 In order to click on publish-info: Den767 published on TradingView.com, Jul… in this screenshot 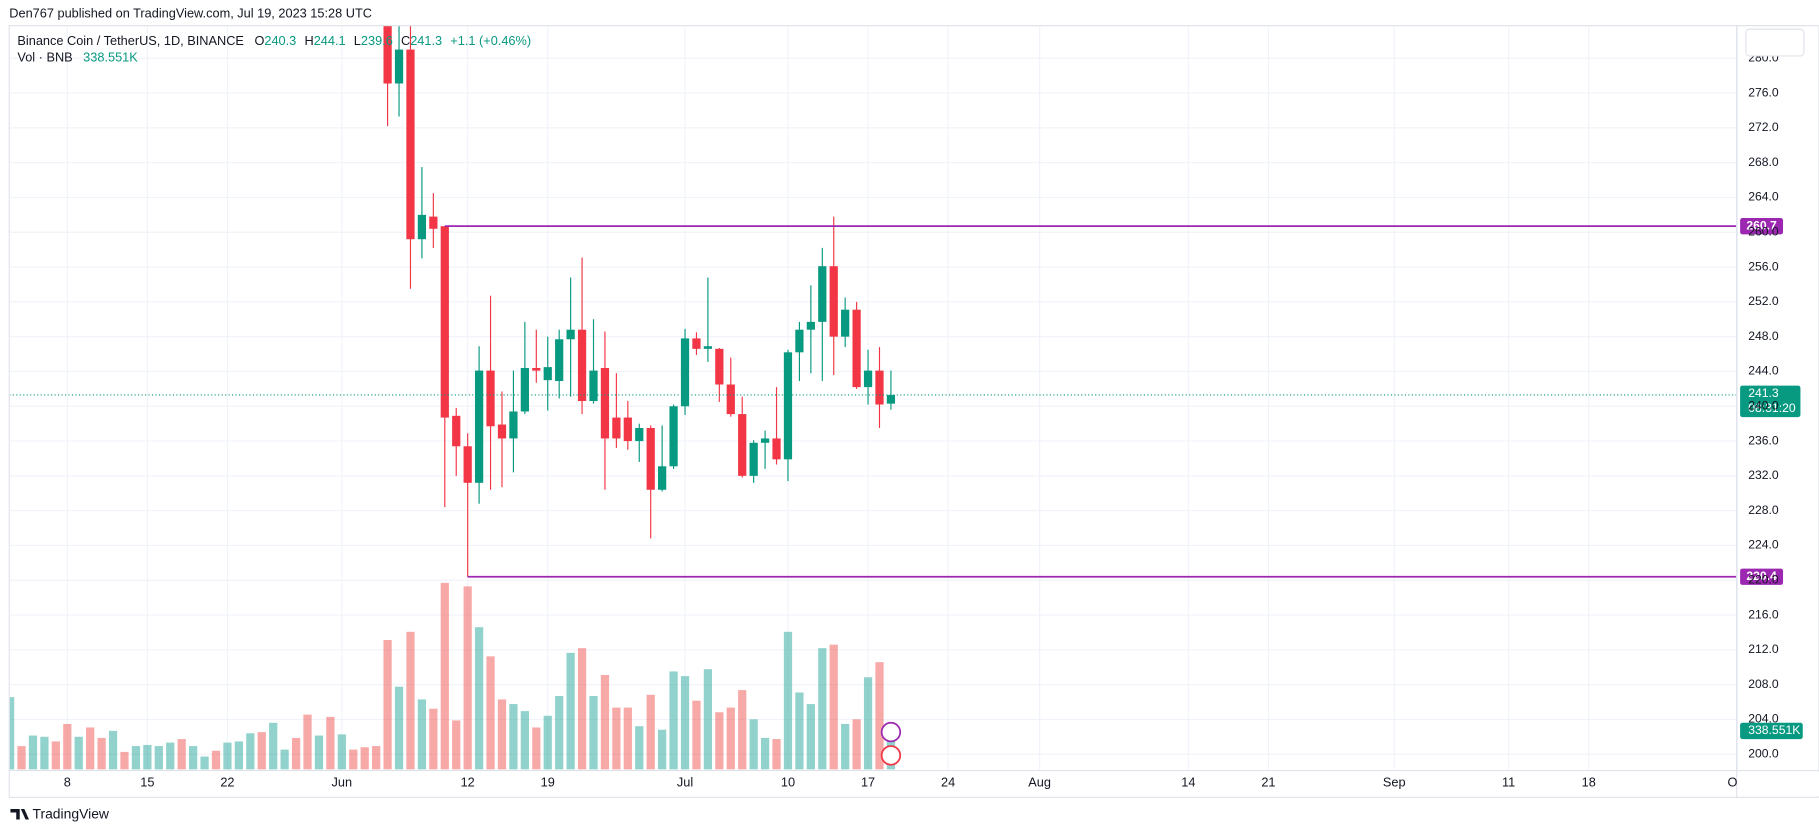, I will do `click(190, 12)`.